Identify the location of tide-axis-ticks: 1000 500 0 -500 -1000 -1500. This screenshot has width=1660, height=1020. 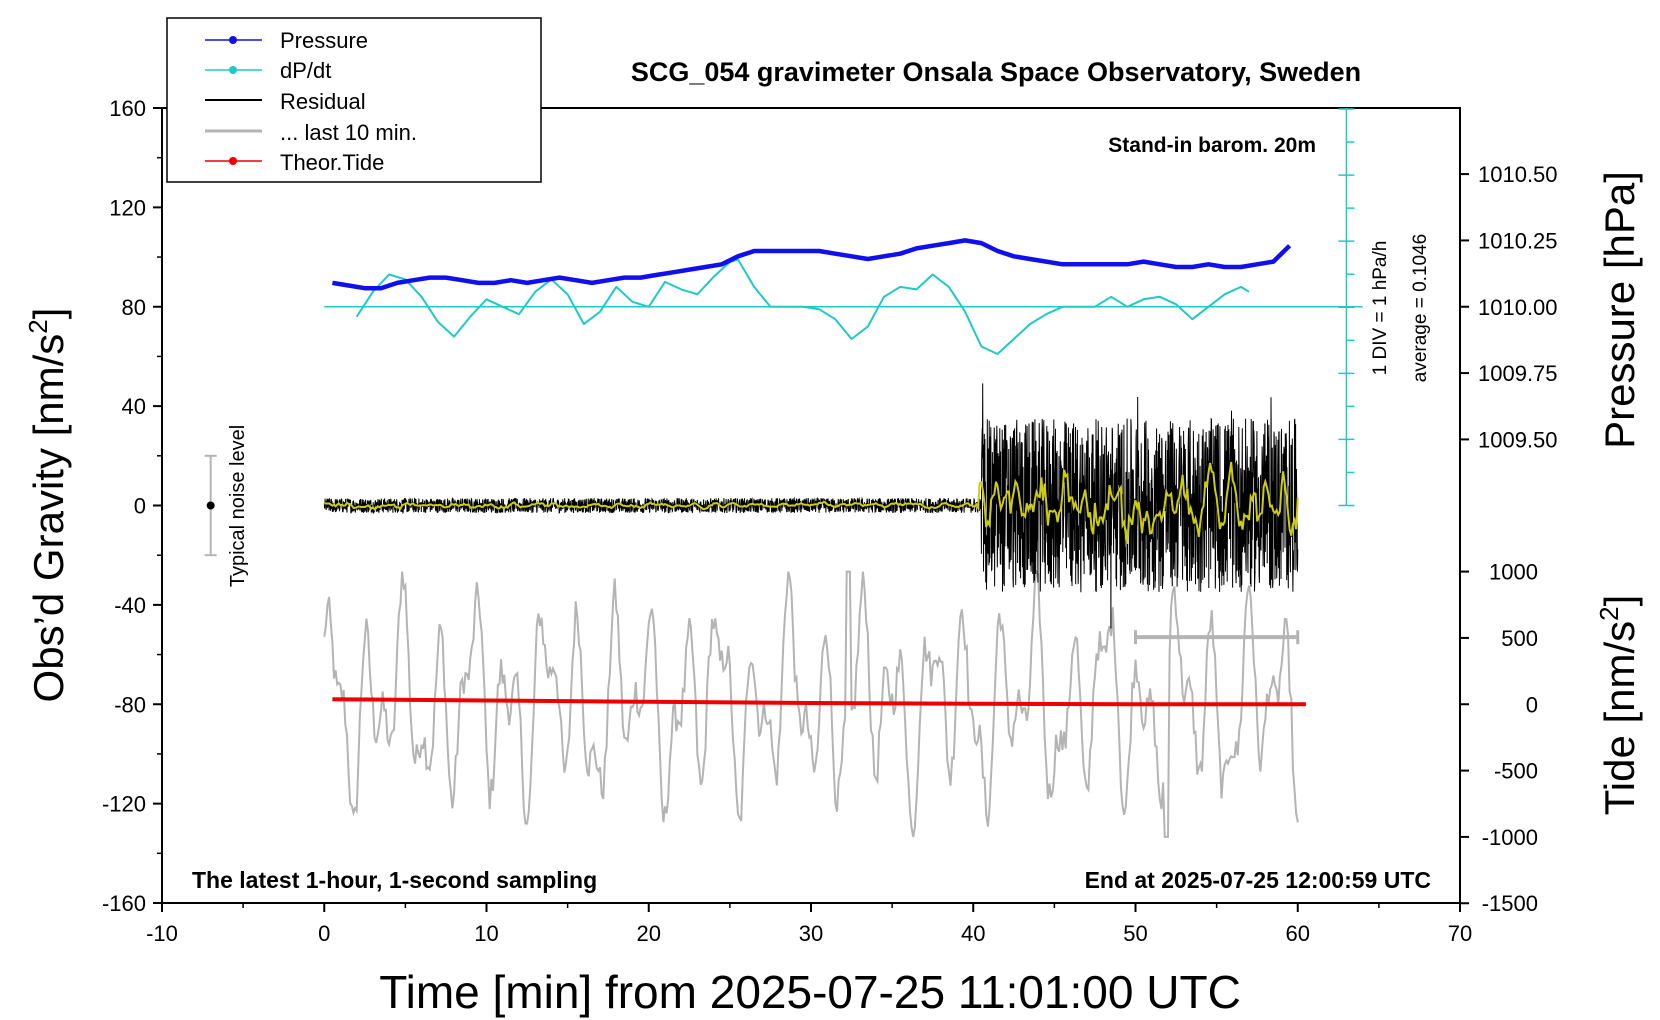
(1499, 738).